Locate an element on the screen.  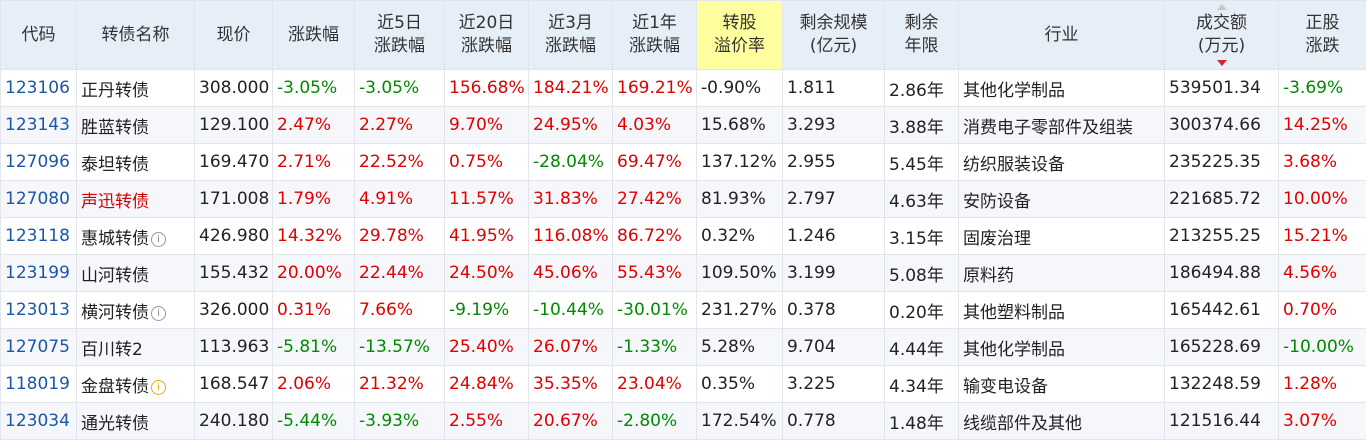
cell-m3: 184.21% is located at coordinates (570, 88).